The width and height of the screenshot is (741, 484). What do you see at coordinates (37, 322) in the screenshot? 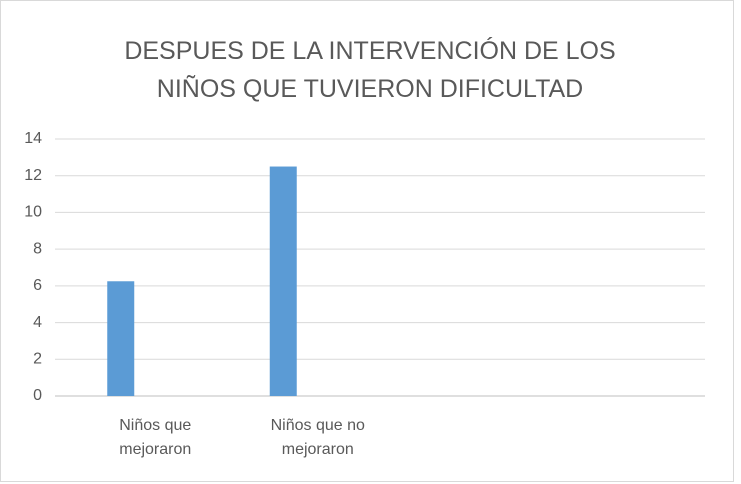
I see `y-tick-label: 4` at bounding box center [37, 322].